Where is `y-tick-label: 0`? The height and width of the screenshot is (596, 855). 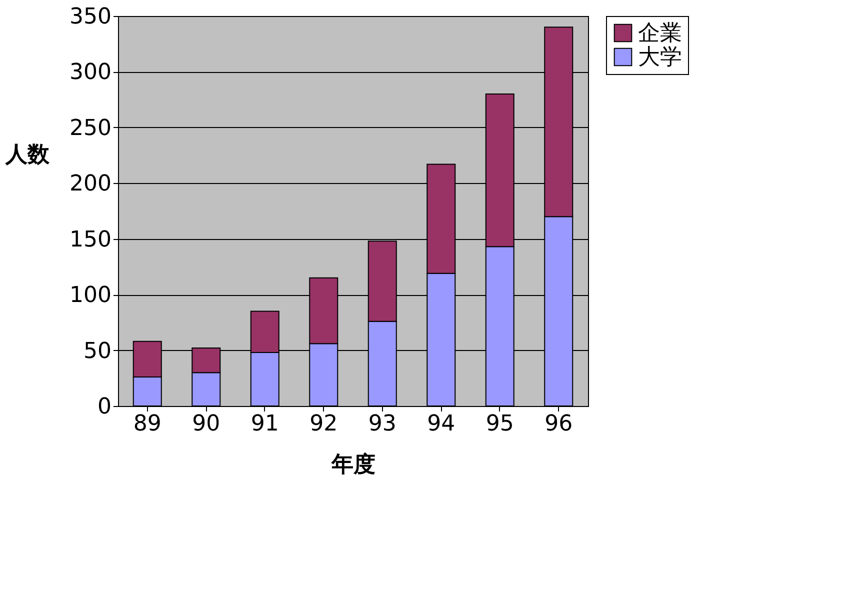
y-tick-label: 0 is located at coordinates (105, 407).